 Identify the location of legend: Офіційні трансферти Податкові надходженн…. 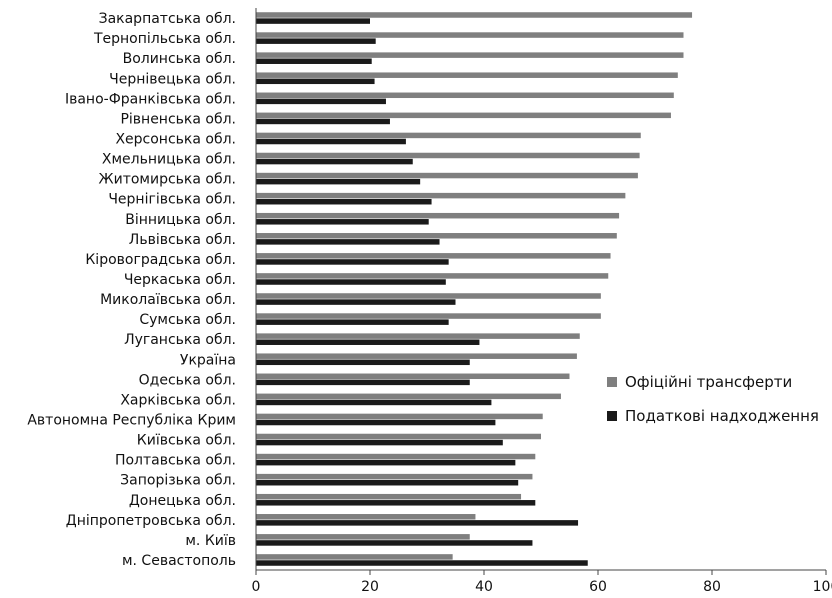
(713, 399).